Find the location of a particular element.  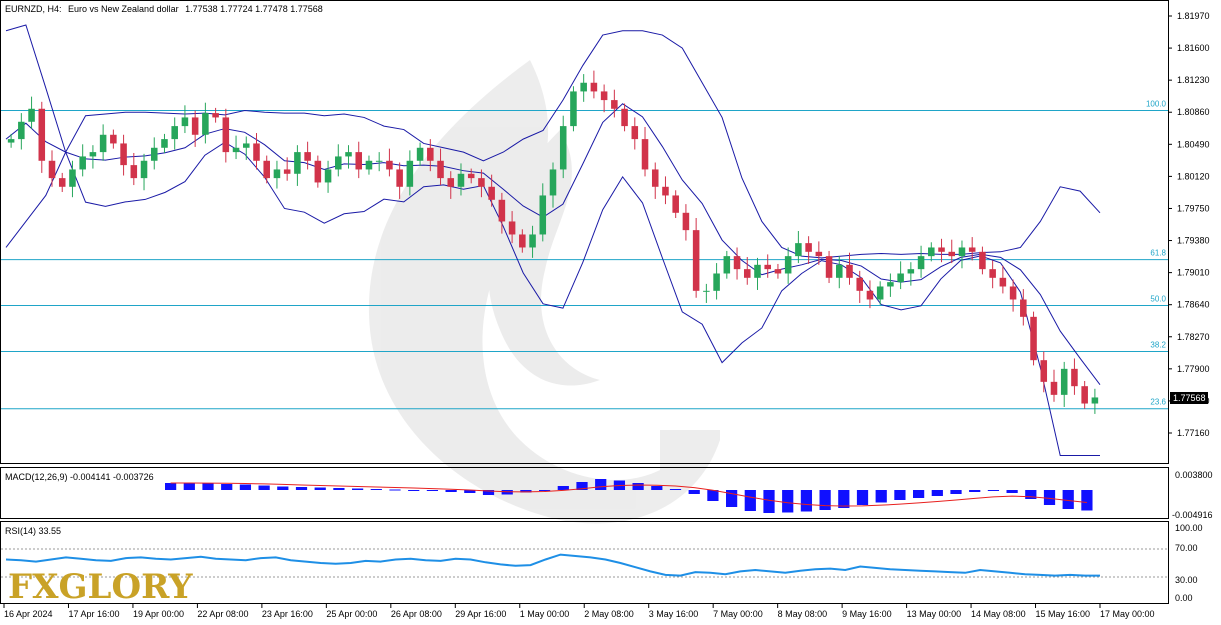

fib-label: 50.0 is located at coordinates (1158, 299).